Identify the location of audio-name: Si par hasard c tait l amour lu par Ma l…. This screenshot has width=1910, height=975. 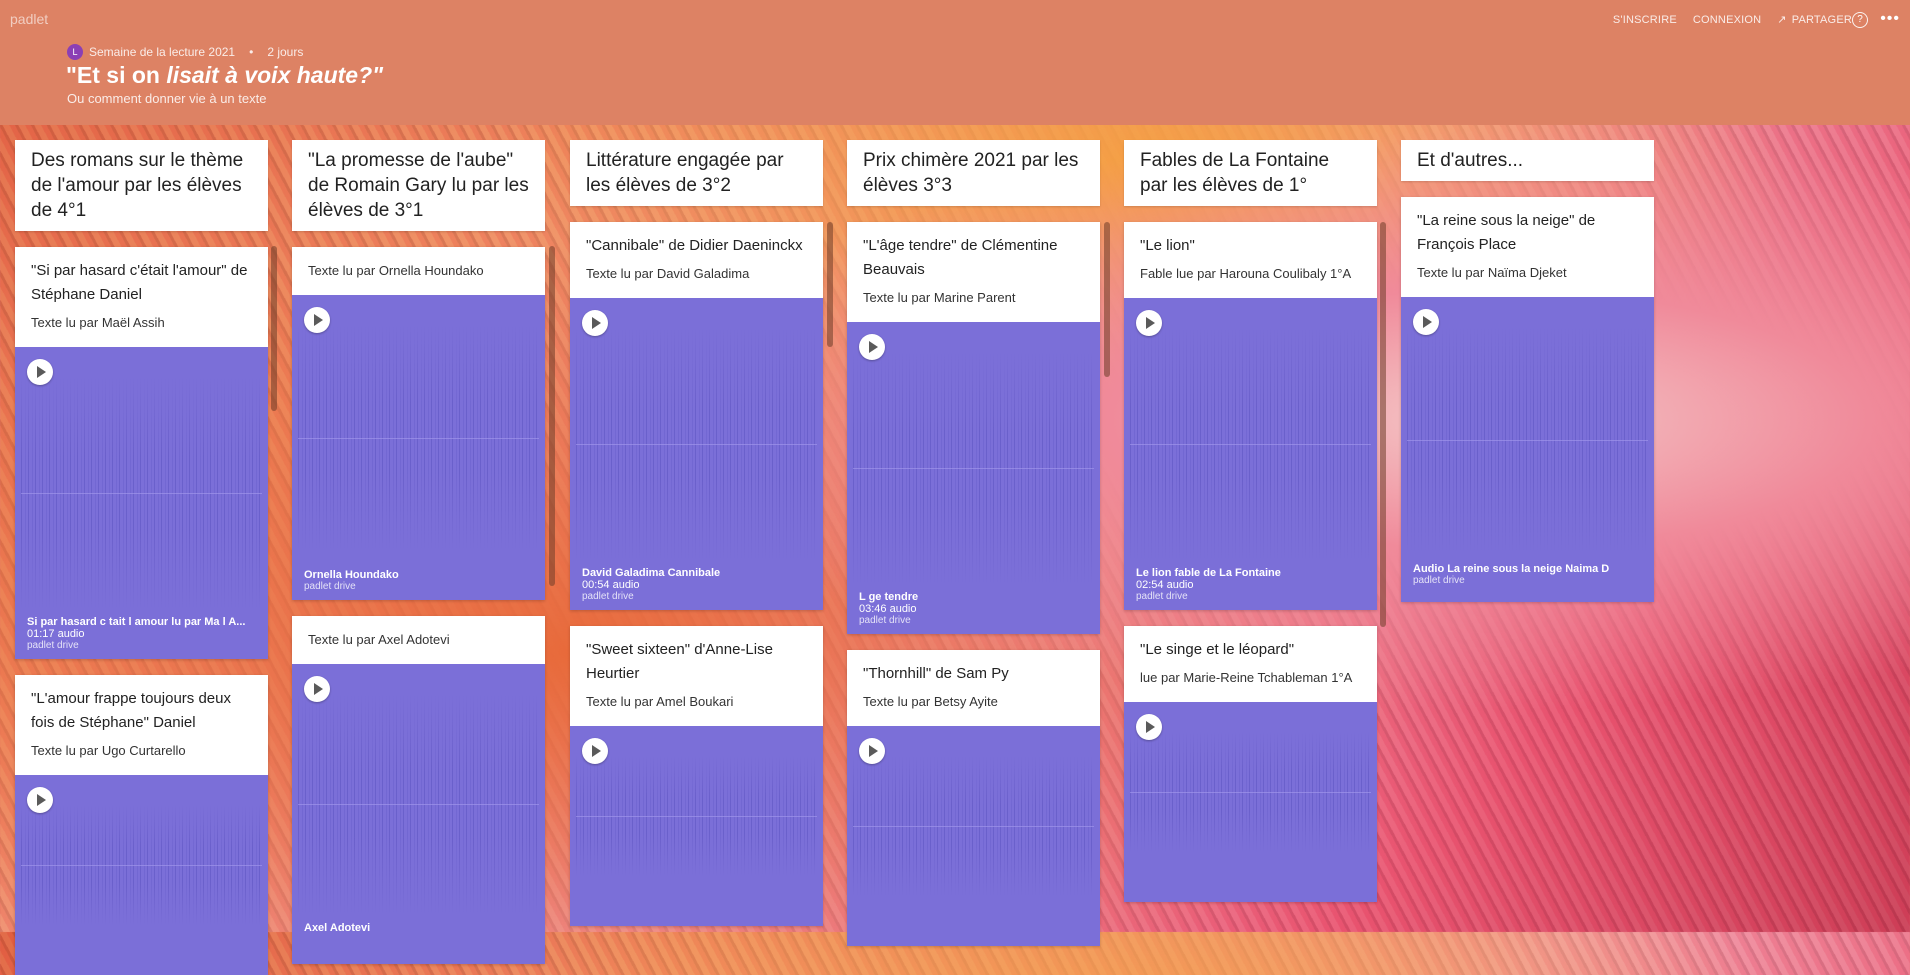
(136, 622).